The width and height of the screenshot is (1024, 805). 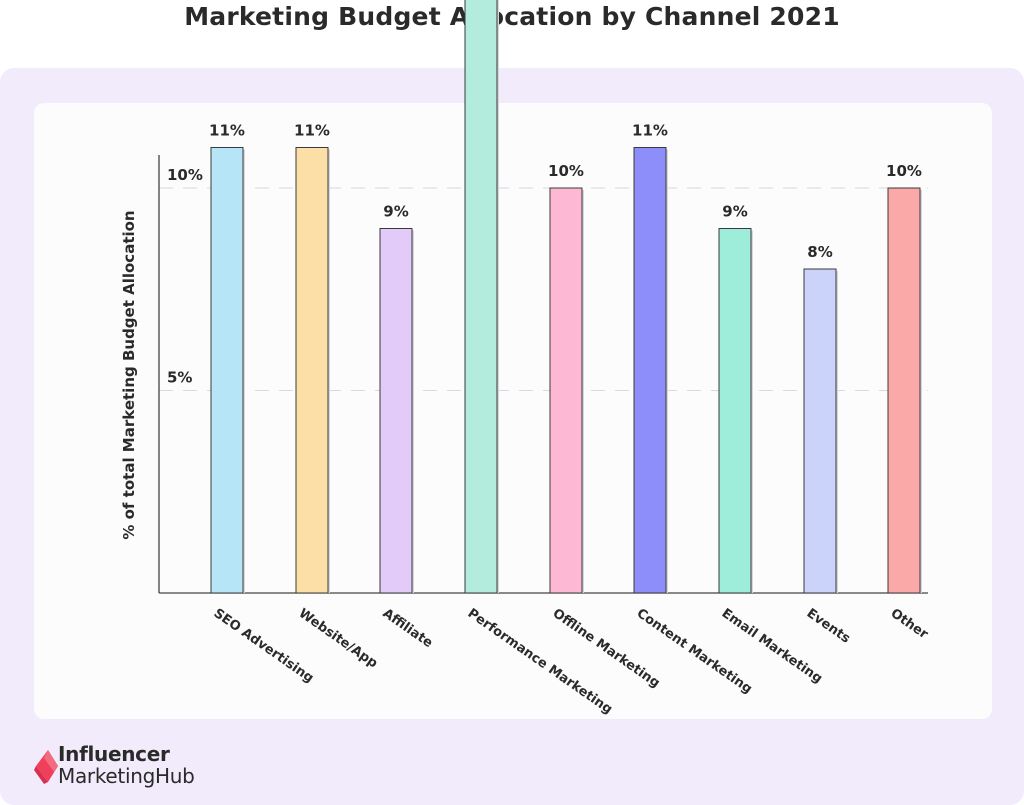 I want to click on data-labels: 11%11%9%21%10%11%9%8%10%, so click(x=565, y=192).